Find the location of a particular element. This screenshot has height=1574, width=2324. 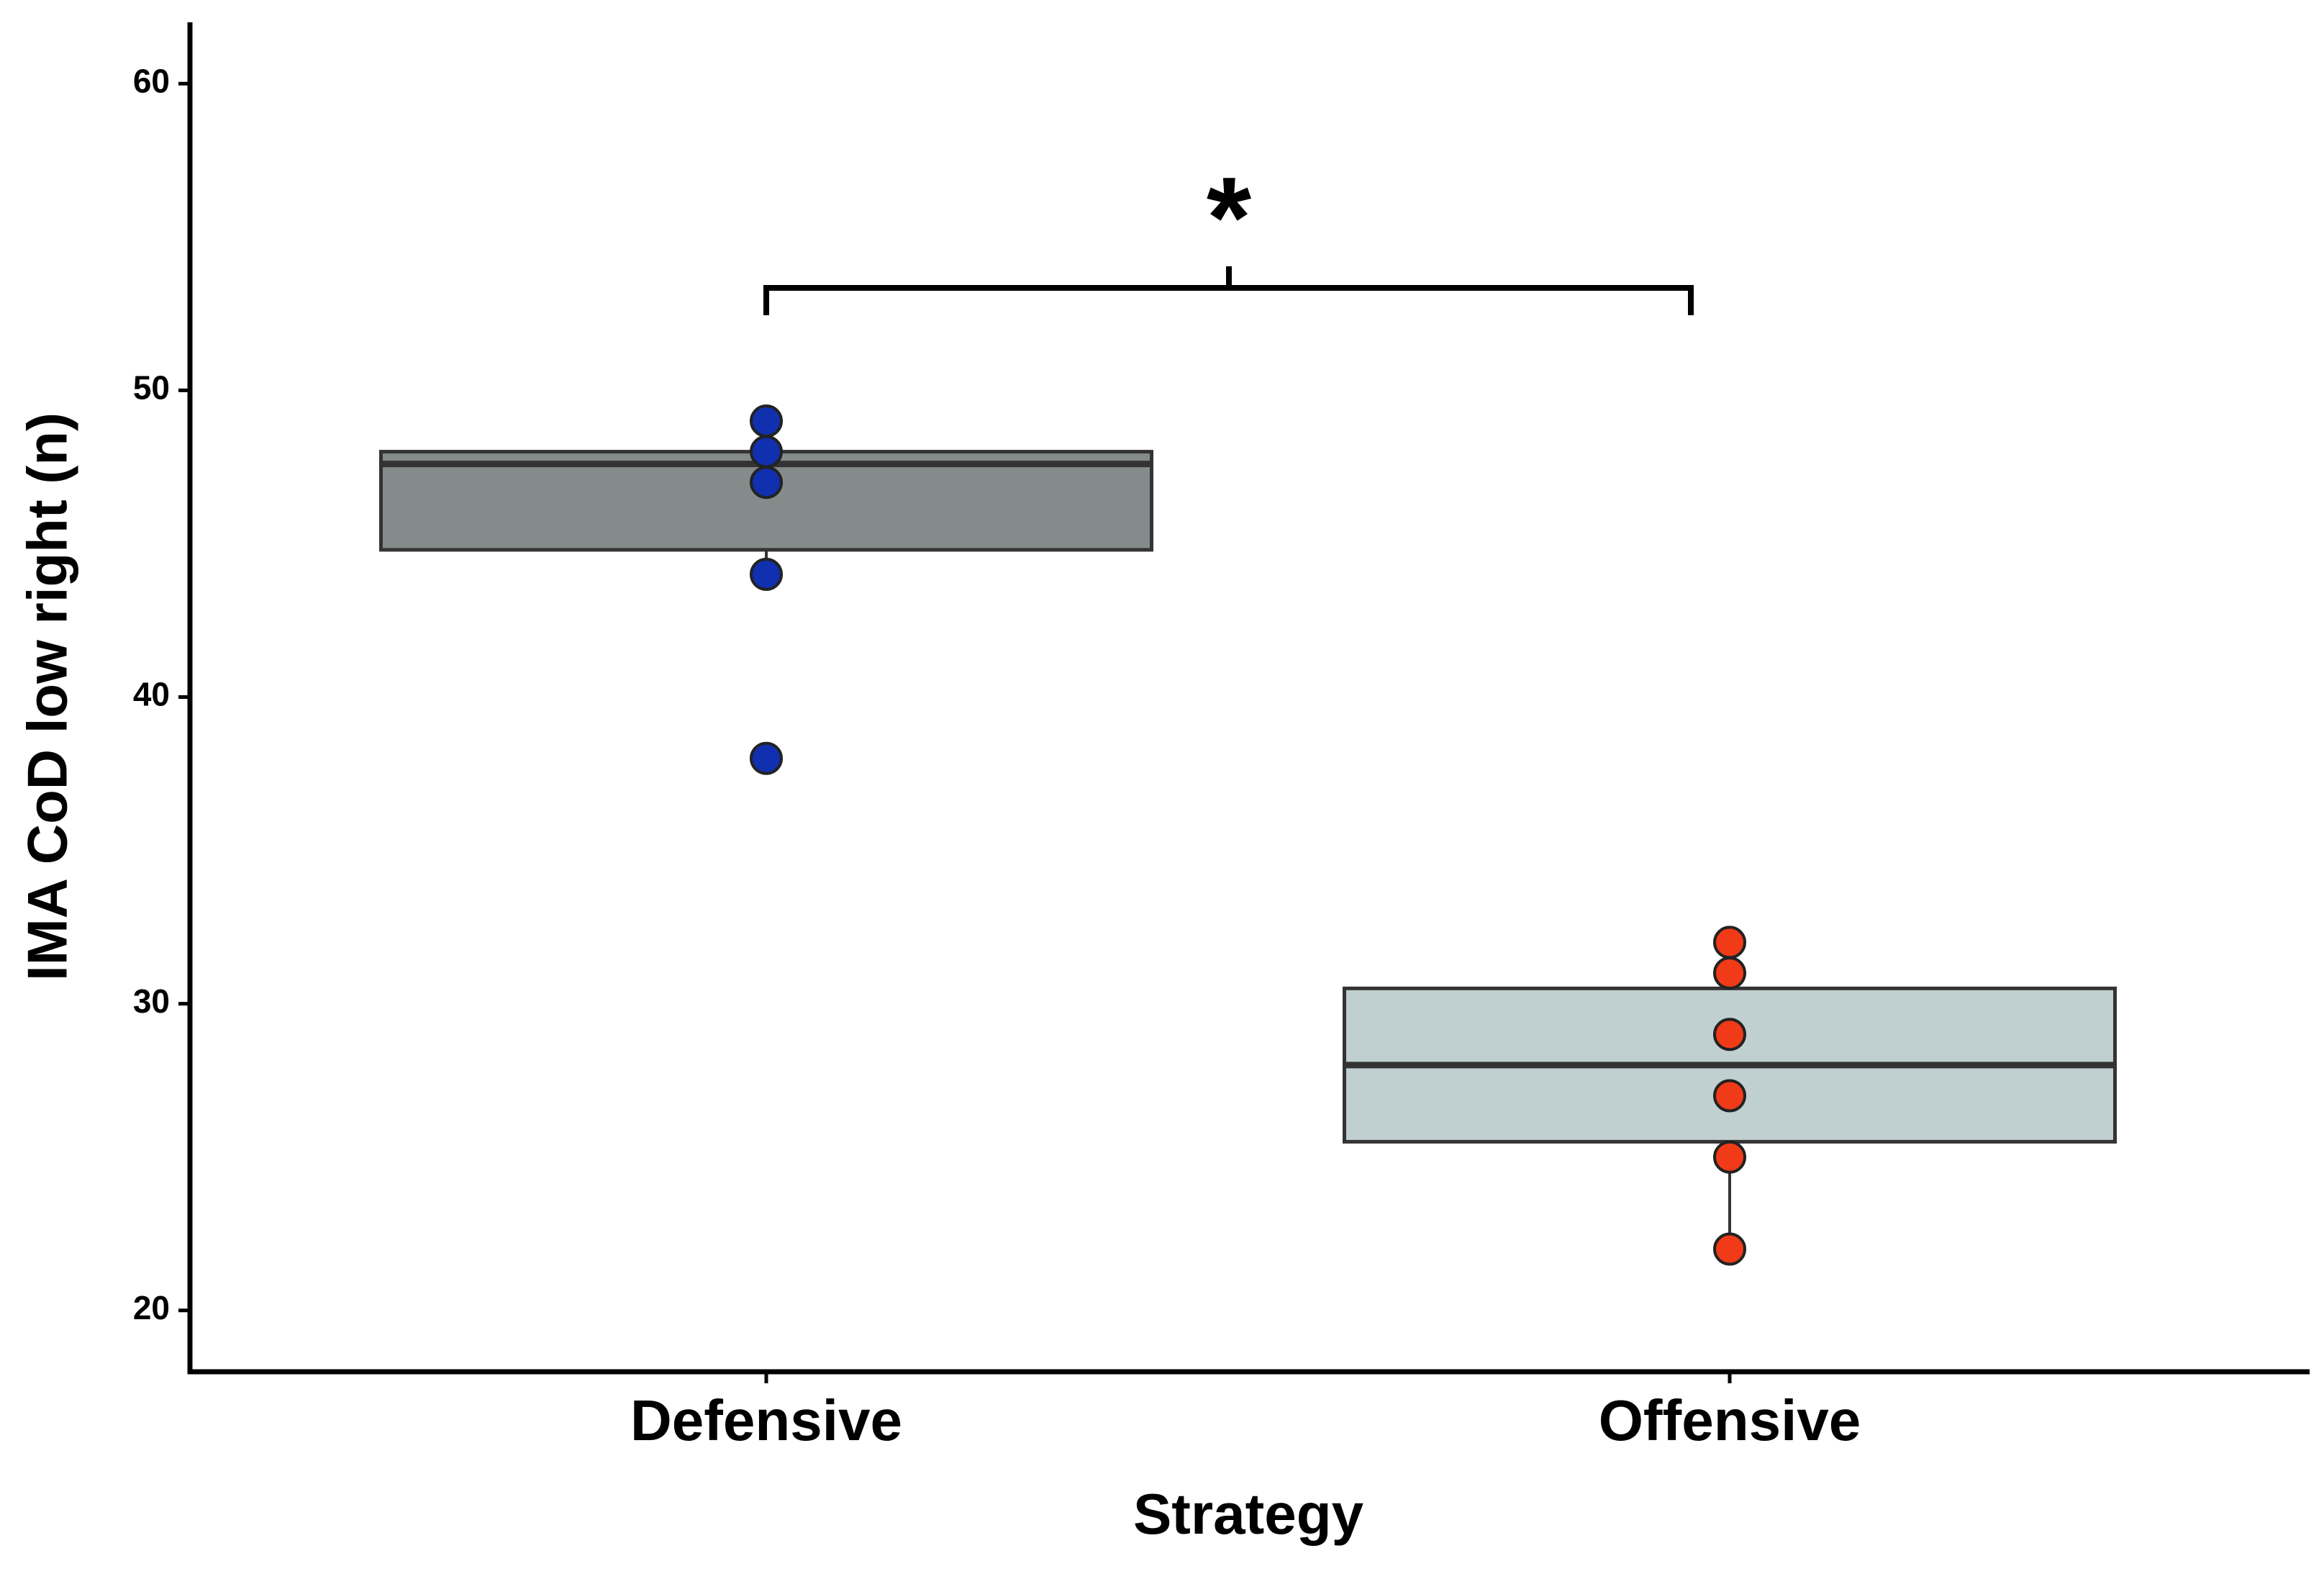

significance-bracket is located at coordinates (1228, 290).